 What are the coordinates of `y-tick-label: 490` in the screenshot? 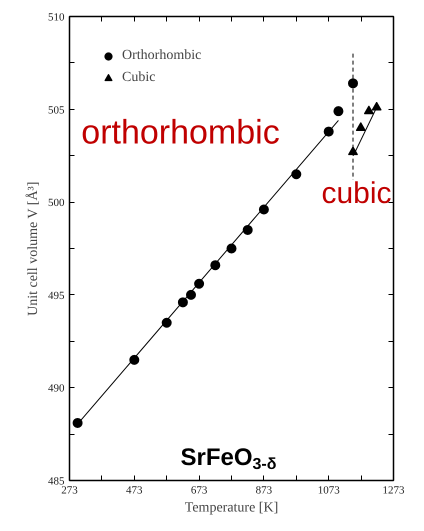 It's located at (56, 388).